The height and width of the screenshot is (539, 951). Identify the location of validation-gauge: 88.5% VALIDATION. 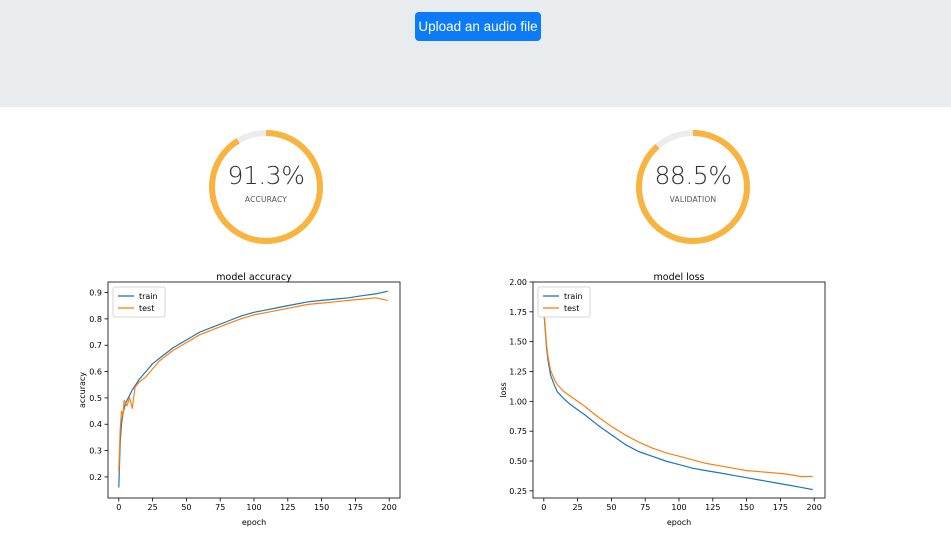
(693, 187).